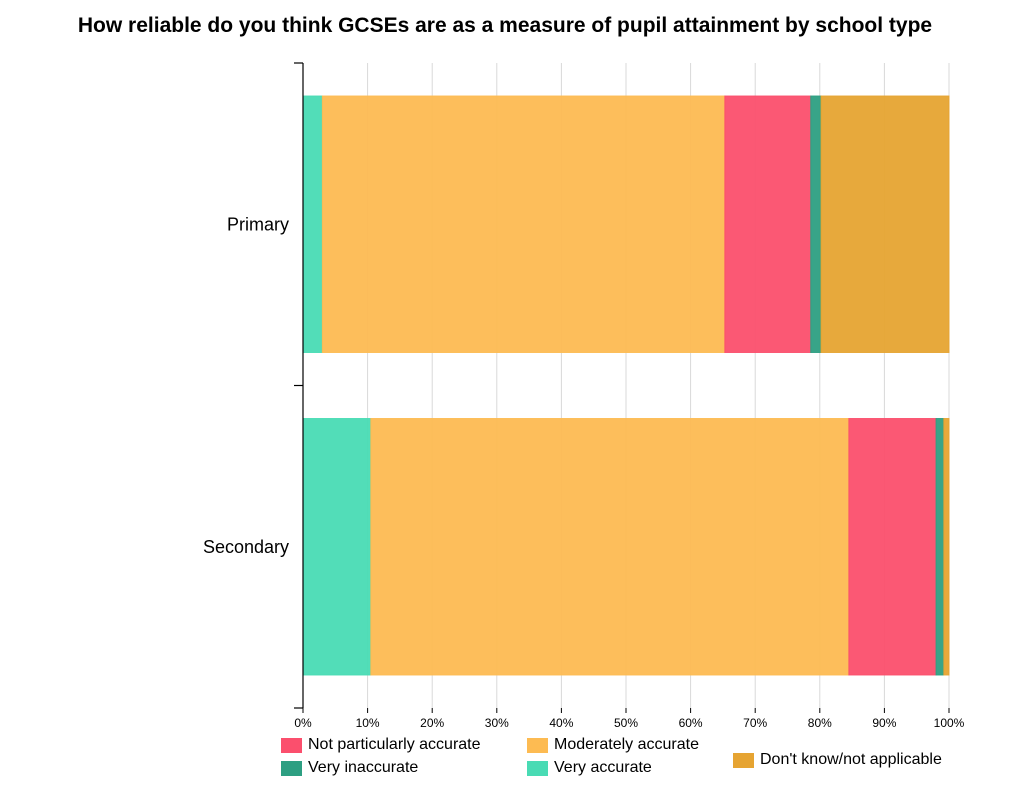  Describe the element at coordinates (394, 744) in the screenshot. I see `legend-label: Not particularly accurate` at that location.